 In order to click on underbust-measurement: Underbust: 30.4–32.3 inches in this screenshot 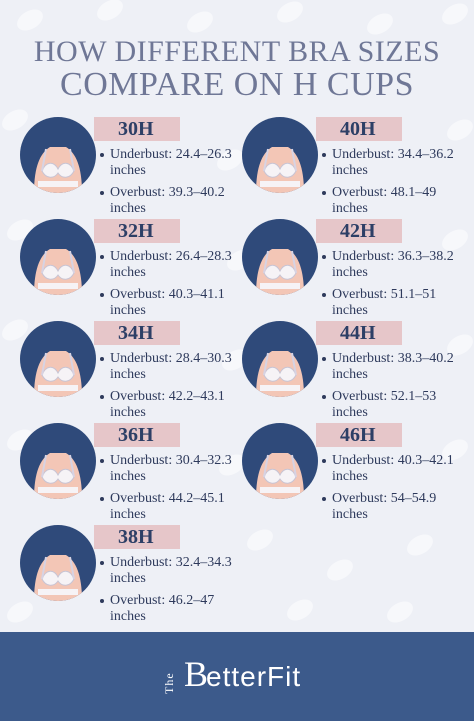, I will do `click(170, 469)`.